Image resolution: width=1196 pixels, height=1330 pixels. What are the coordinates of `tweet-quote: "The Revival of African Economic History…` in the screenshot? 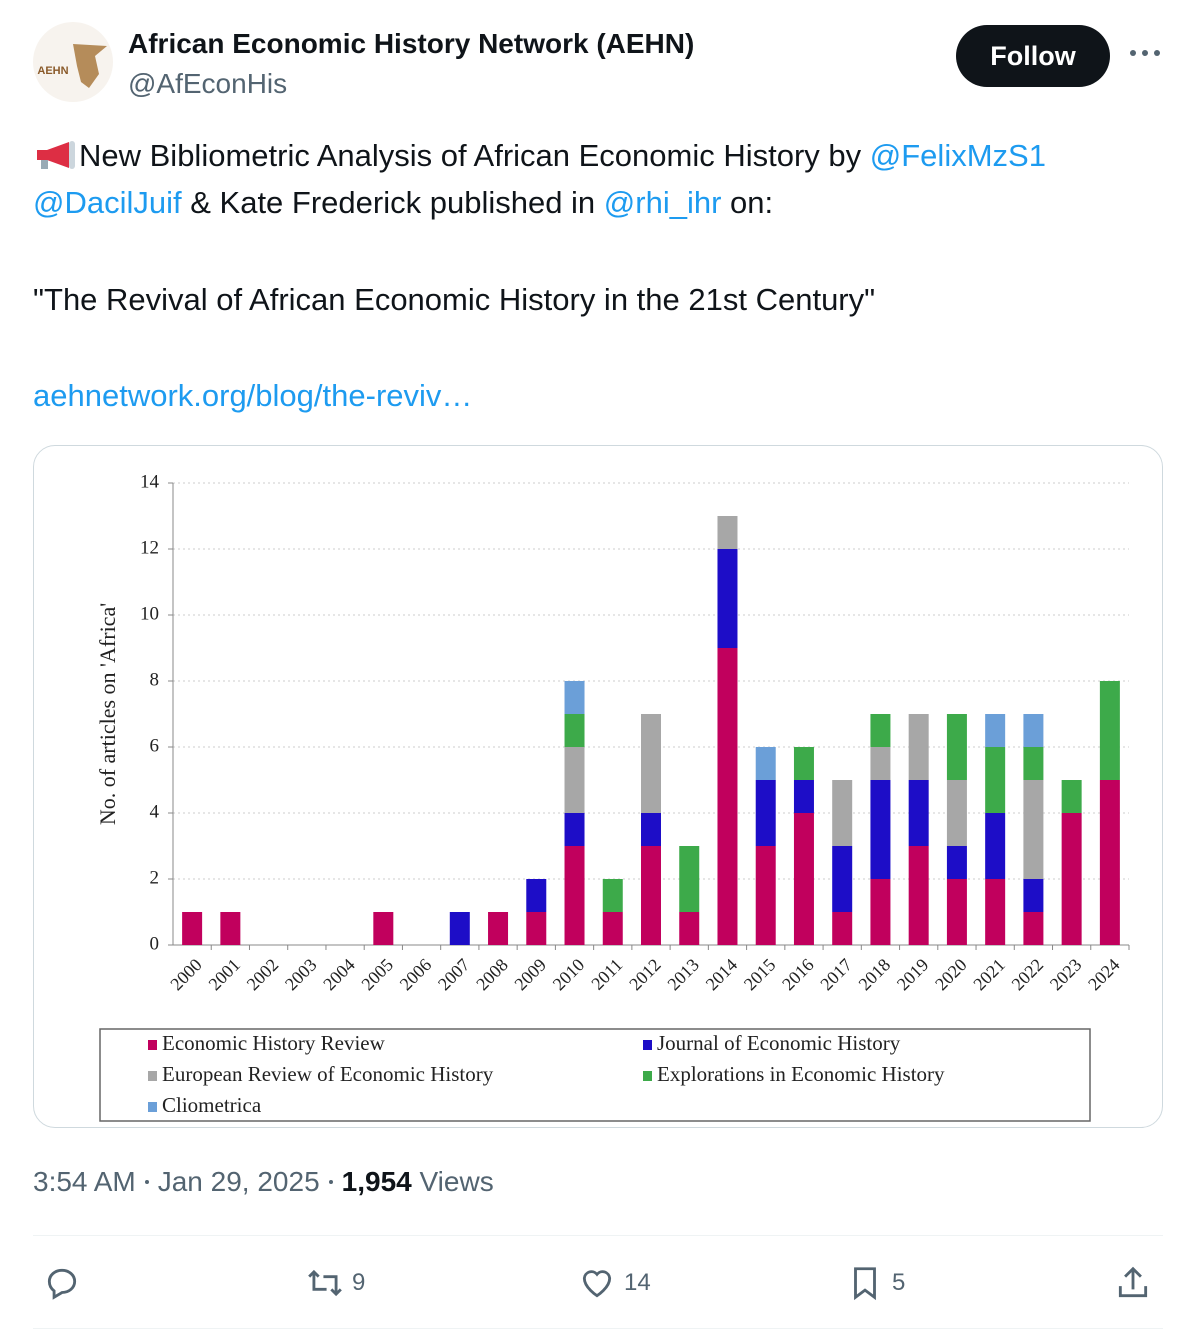 It's located at (454, 299).